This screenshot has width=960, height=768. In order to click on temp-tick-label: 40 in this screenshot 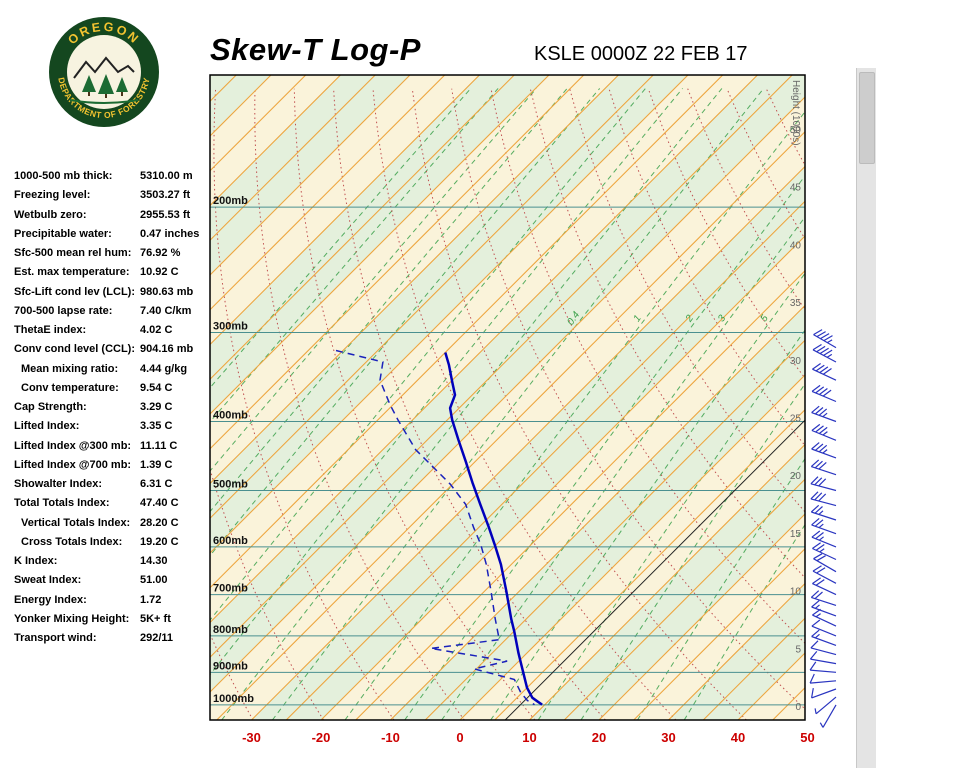, I will do `click(738, 737)`.